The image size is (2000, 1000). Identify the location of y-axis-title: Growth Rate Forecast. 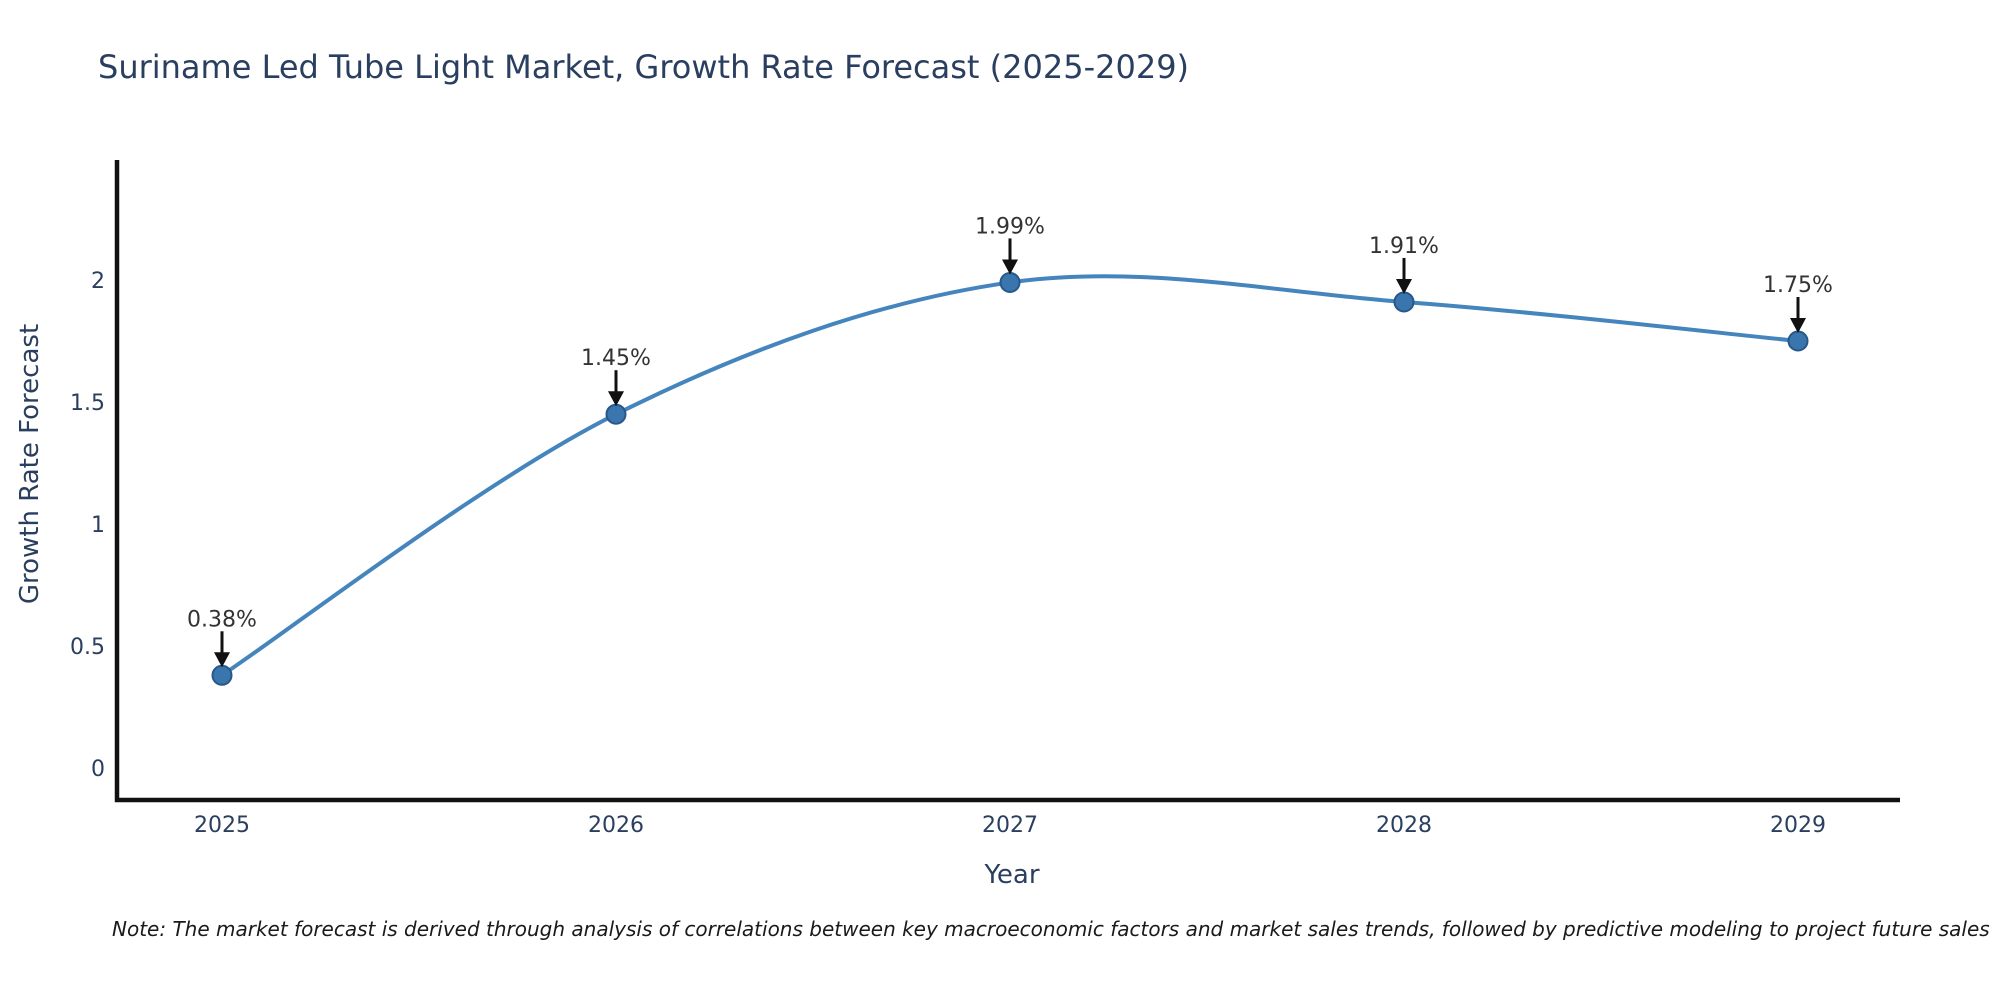
(30, 464).